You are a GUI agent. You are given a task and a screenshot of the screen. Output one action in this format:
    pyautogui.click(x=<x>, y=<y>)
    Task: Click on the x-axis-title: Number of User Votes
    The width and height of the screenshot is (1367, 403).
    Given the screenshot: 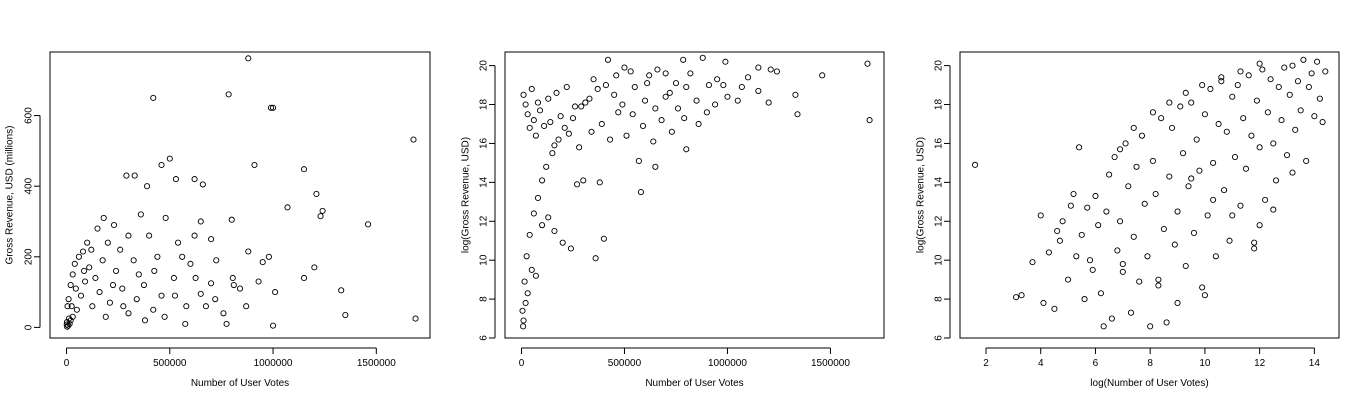 What is the action you would take?
    pyautogui.click(x=694, y=383)
    